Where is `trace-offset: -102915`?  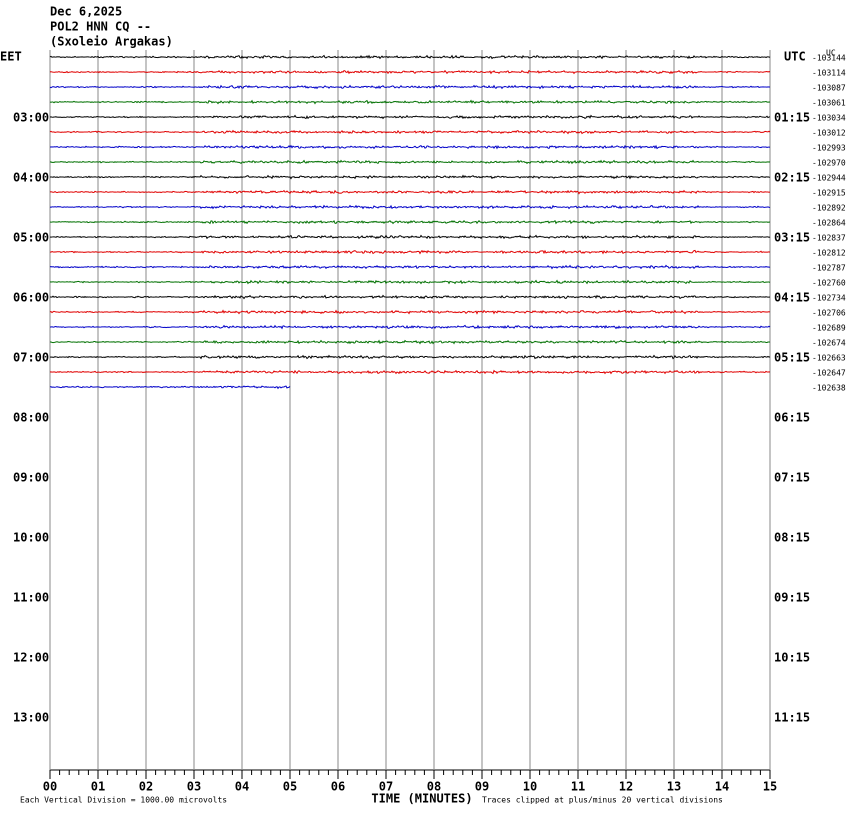
trace-offset: -102915 is located at coordinates (829, 193).